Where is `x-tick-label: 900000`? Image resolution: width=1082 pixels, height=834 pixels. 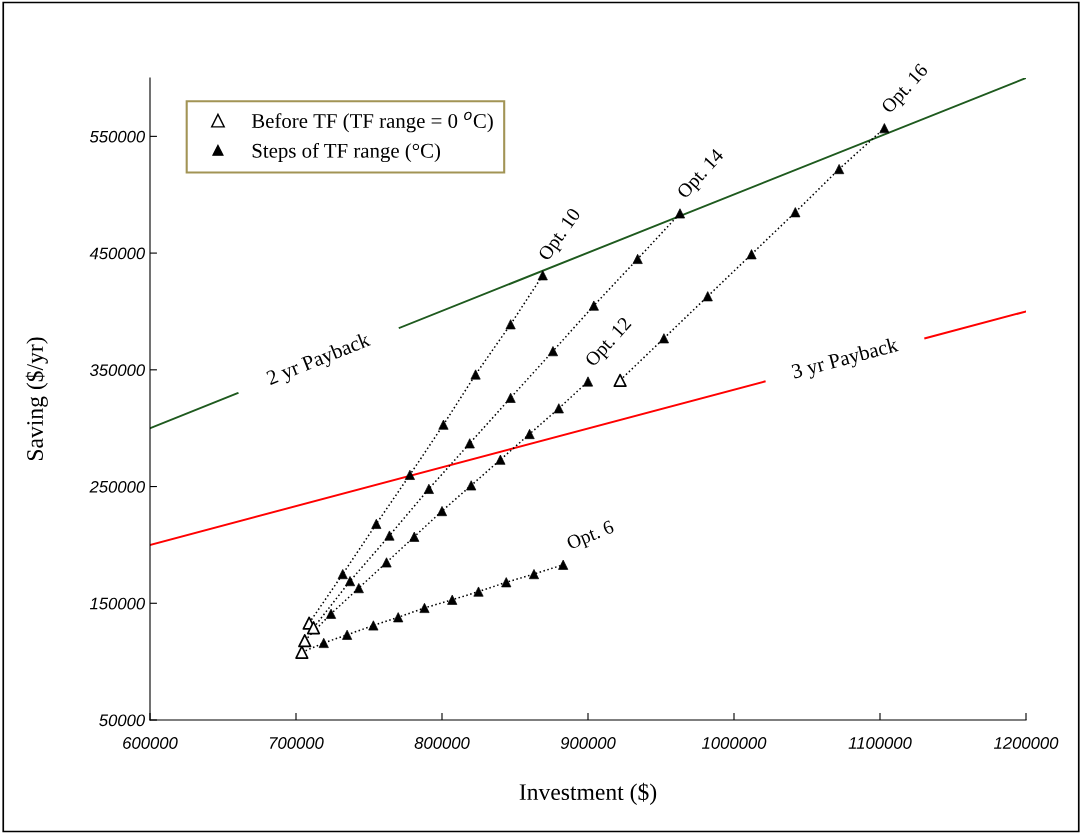
x-tick-label: 900000 is located at coordinates (588, 743).